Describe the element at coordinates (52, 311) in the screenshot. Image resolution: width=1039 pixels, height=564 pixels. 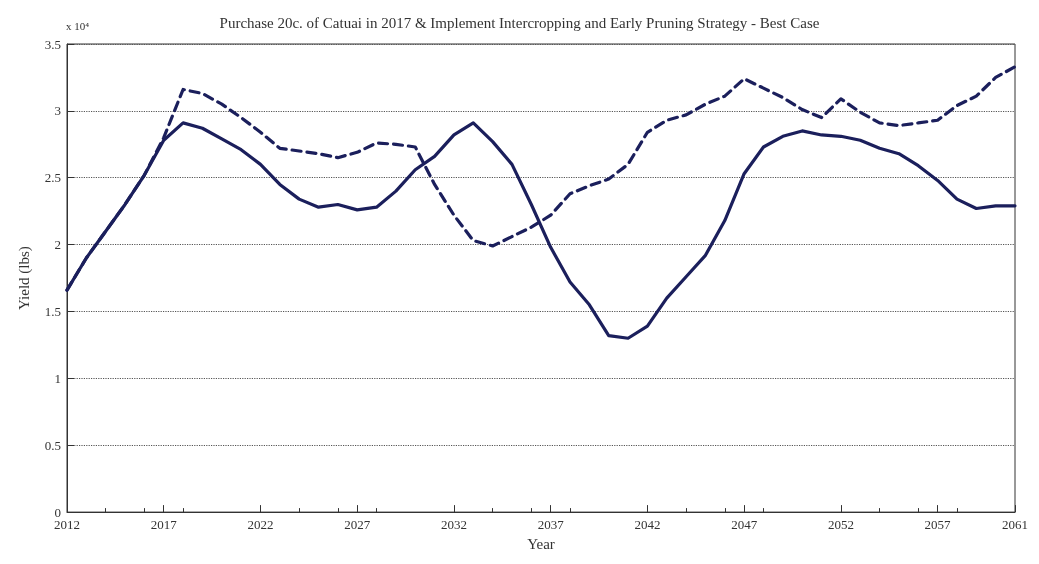
I see `y-tick-label: 1.5` at that location.